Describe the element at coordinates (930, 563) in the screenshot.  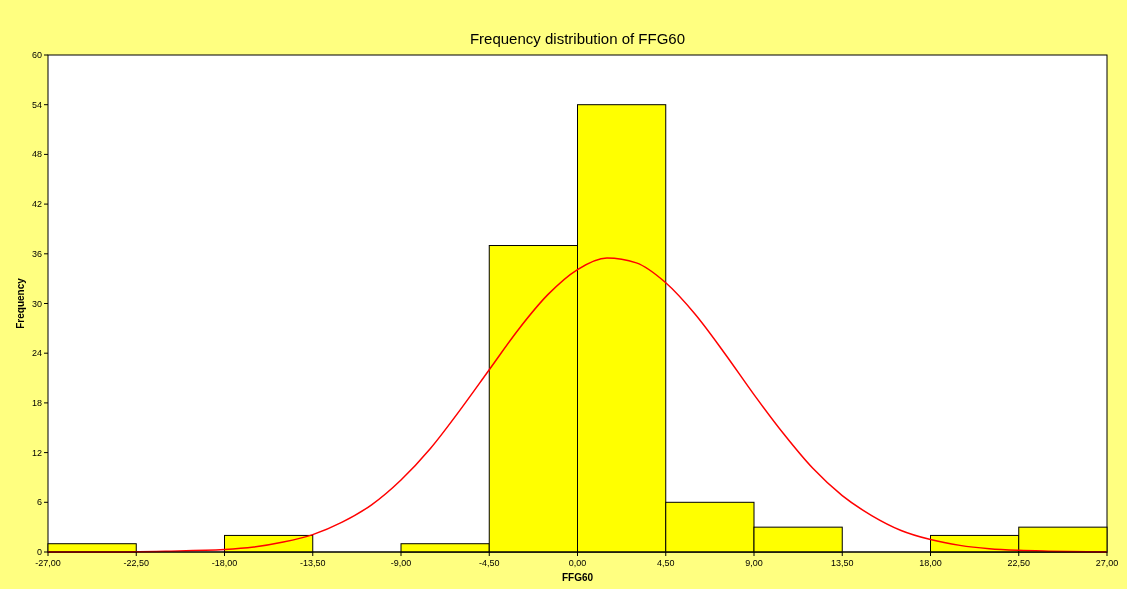
I see `x-tick-label: 18,00` at that location.